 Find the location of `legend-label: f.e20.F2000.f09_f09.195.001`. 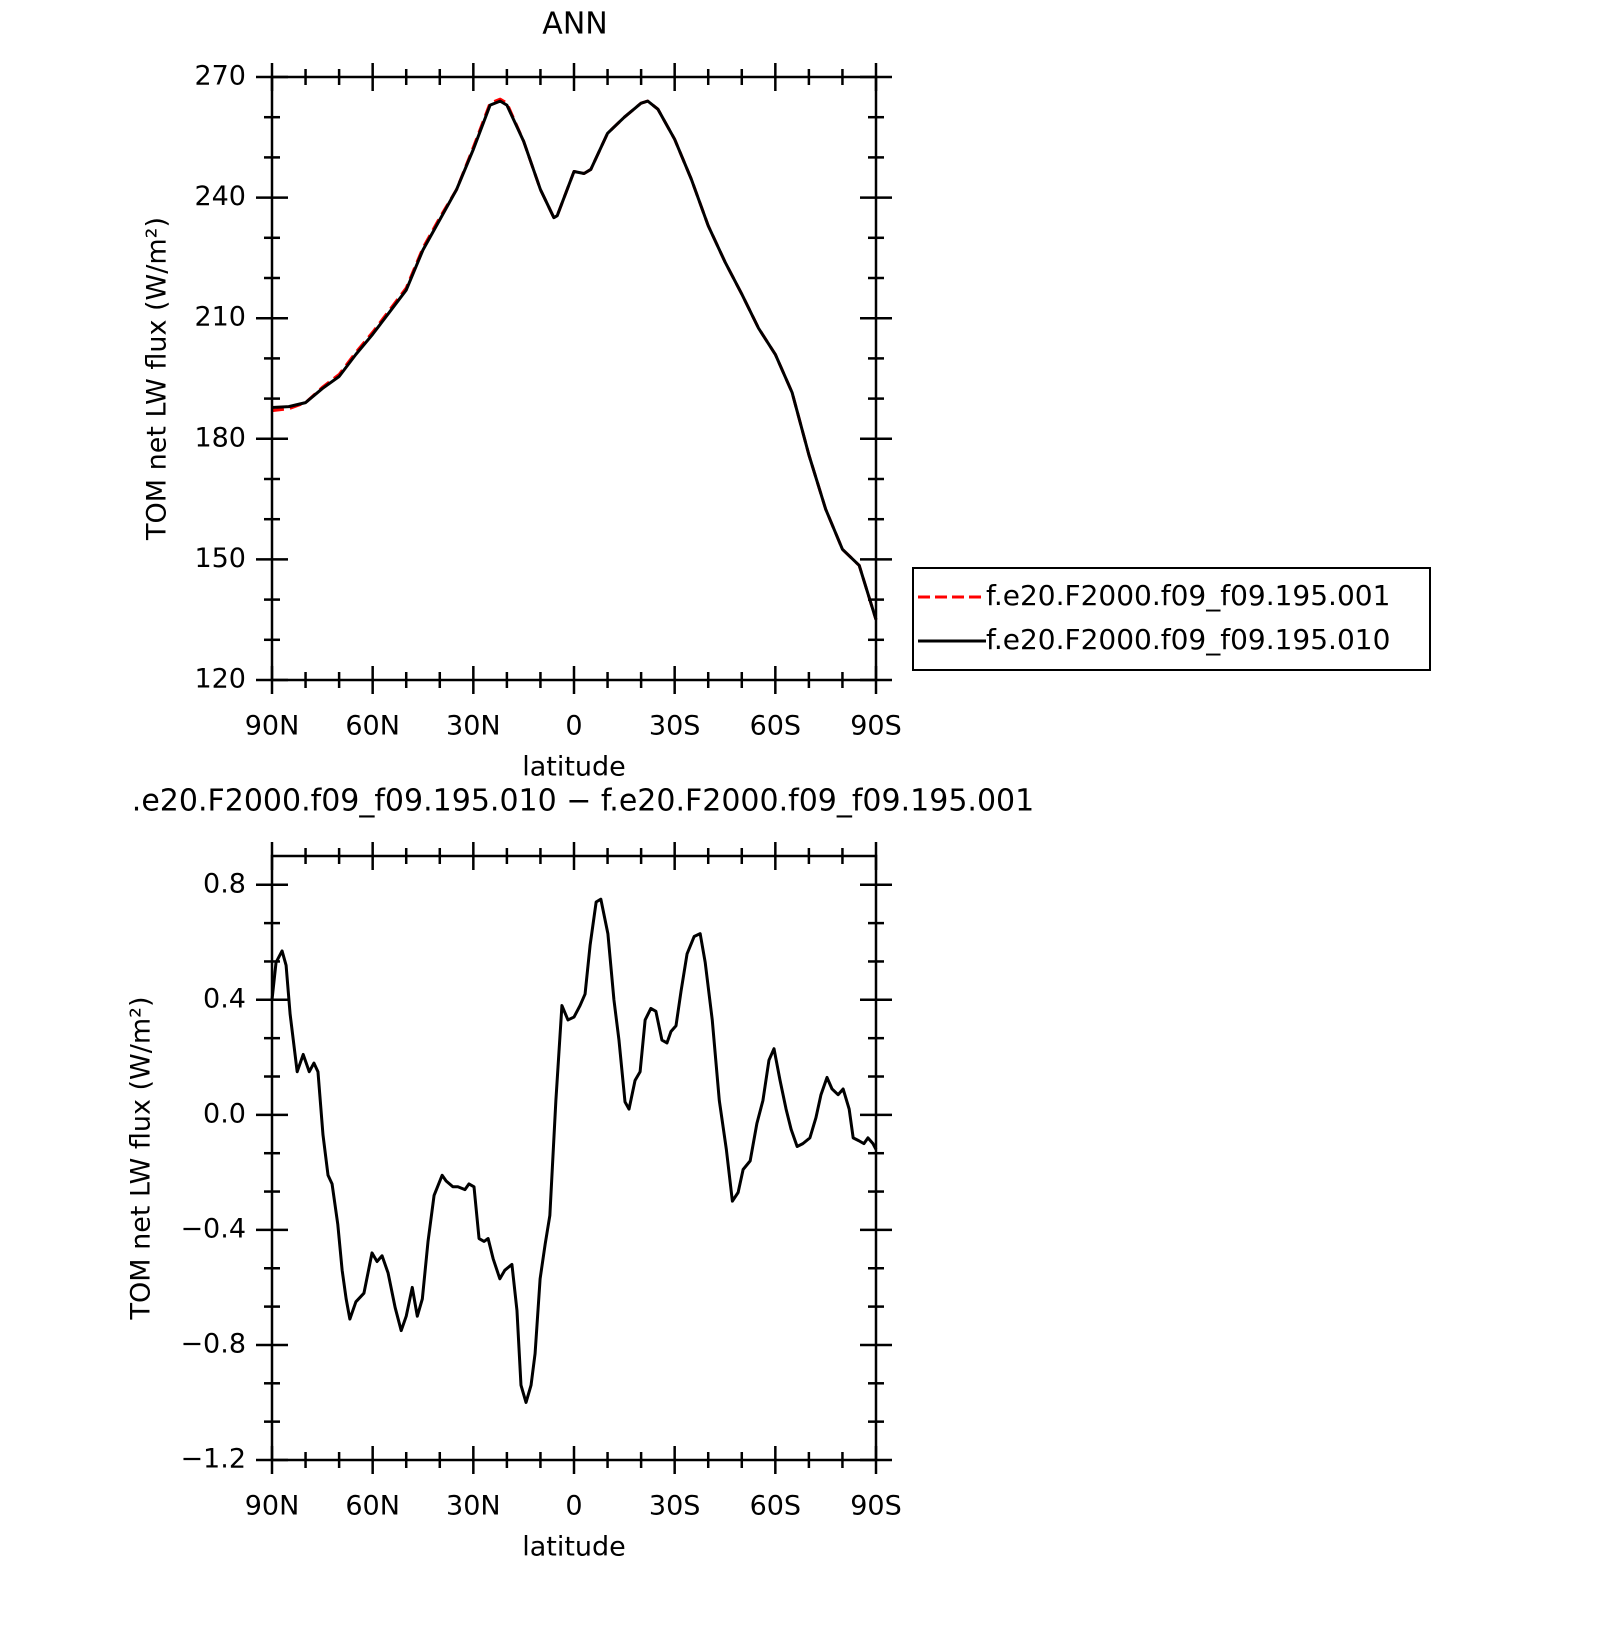

legend-label: f.e20.F2000.f09_f09.195.001 is located at coordinates (1188, 595).